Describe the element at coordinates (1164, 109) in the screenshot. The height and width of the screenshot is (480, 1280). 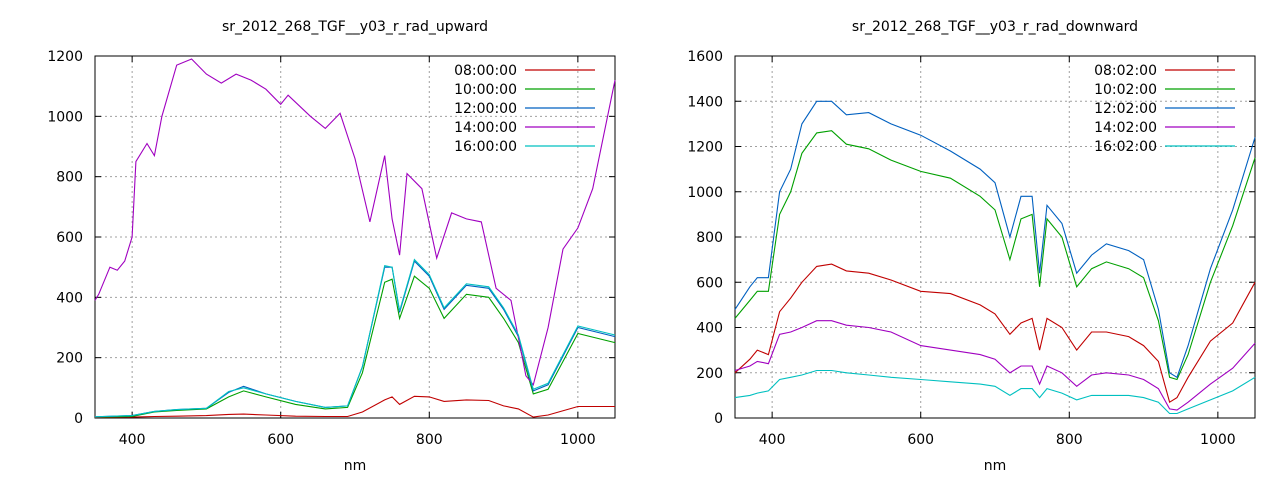
I see `legend: 08:02:00 10:02:00 12:02:00 14:02:00 16:02:00` at that location.